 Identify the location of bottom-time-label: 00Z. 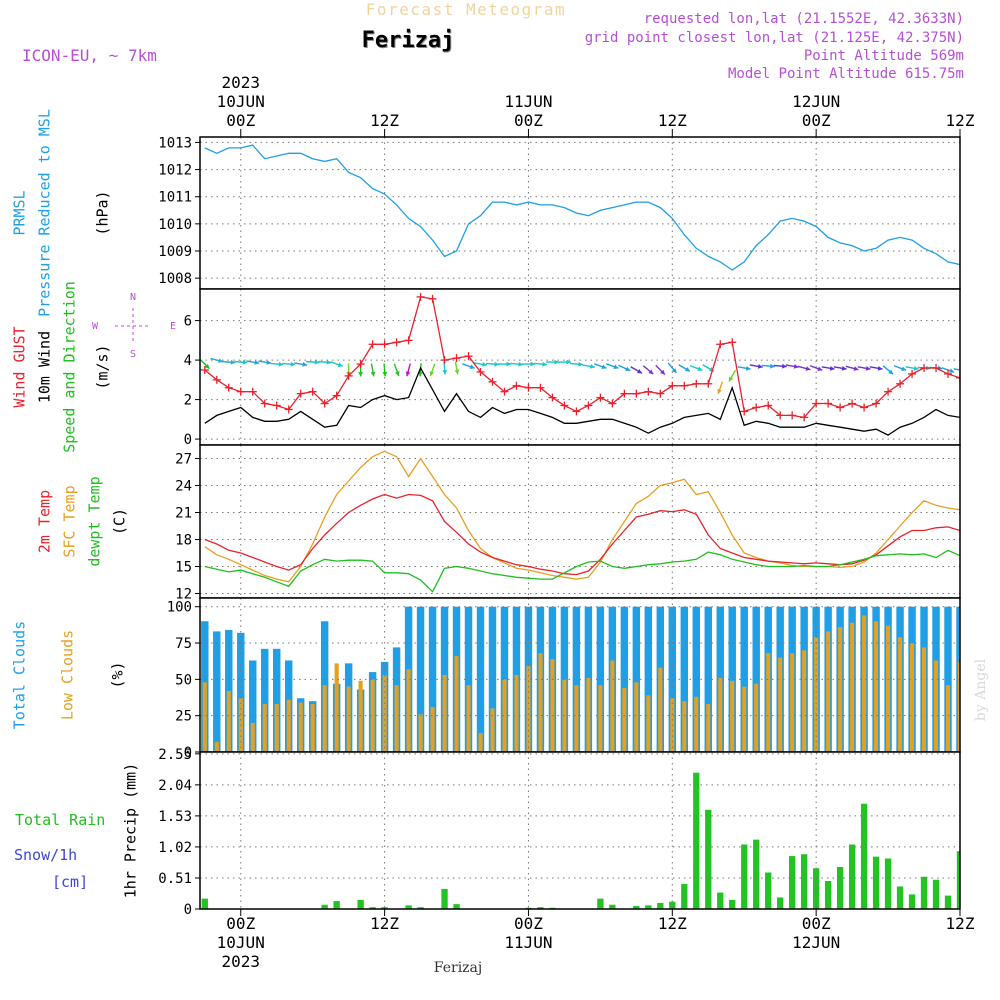
(816, 923).